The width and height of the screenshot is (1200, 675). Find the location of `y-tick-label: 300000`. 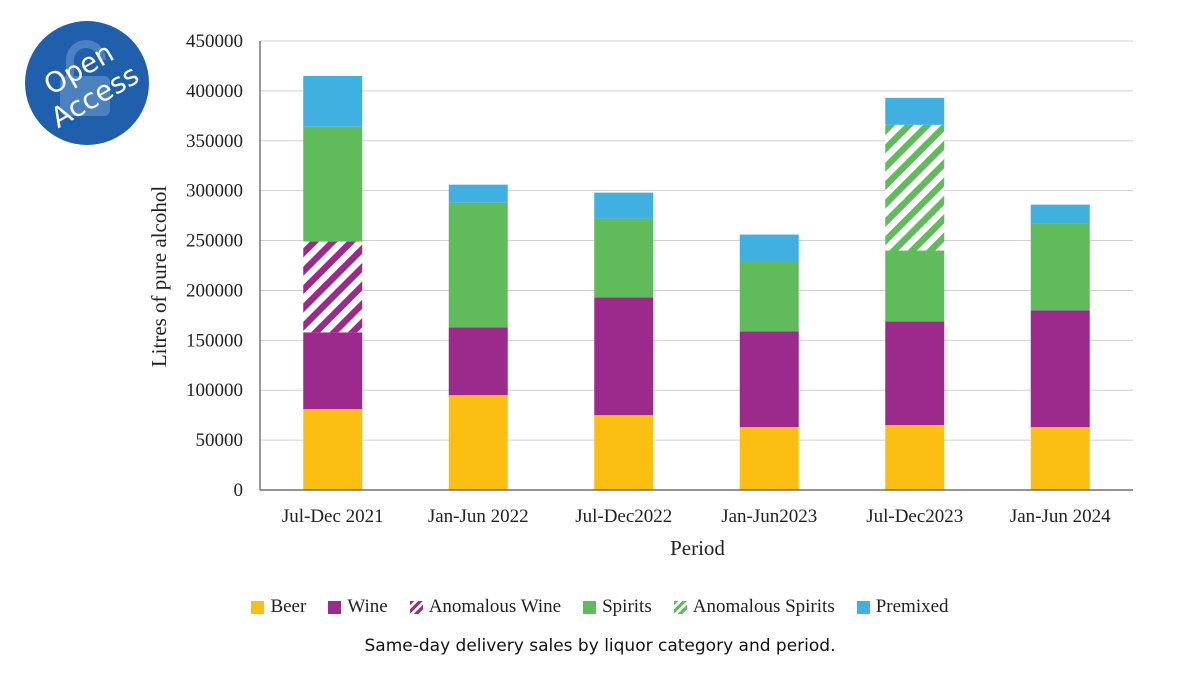

y-tick-label: 300000 is located at coordinates (214, 191).